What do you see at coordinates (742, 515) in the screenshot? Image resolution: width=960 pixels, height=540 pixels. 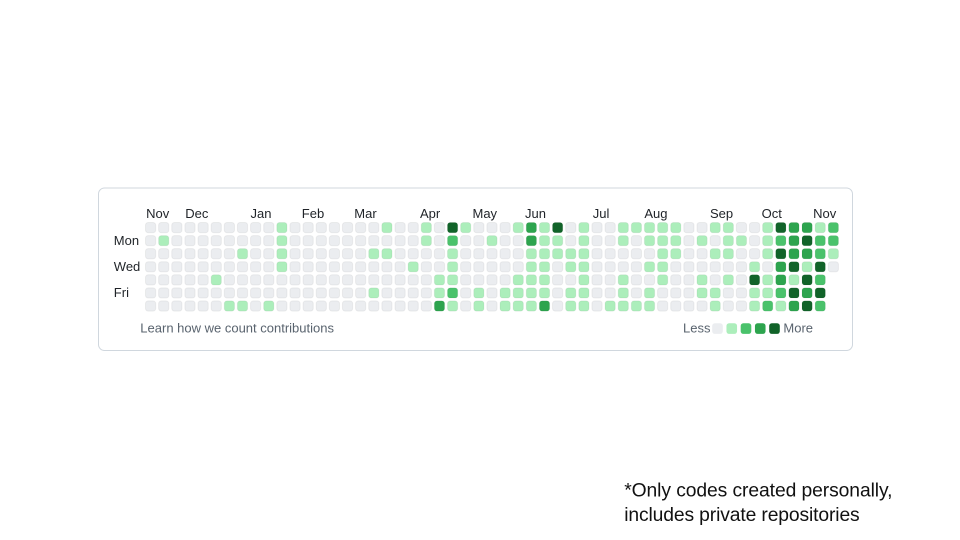 I see `svg-text: includes private repositories` at bounding box center [742, 515].